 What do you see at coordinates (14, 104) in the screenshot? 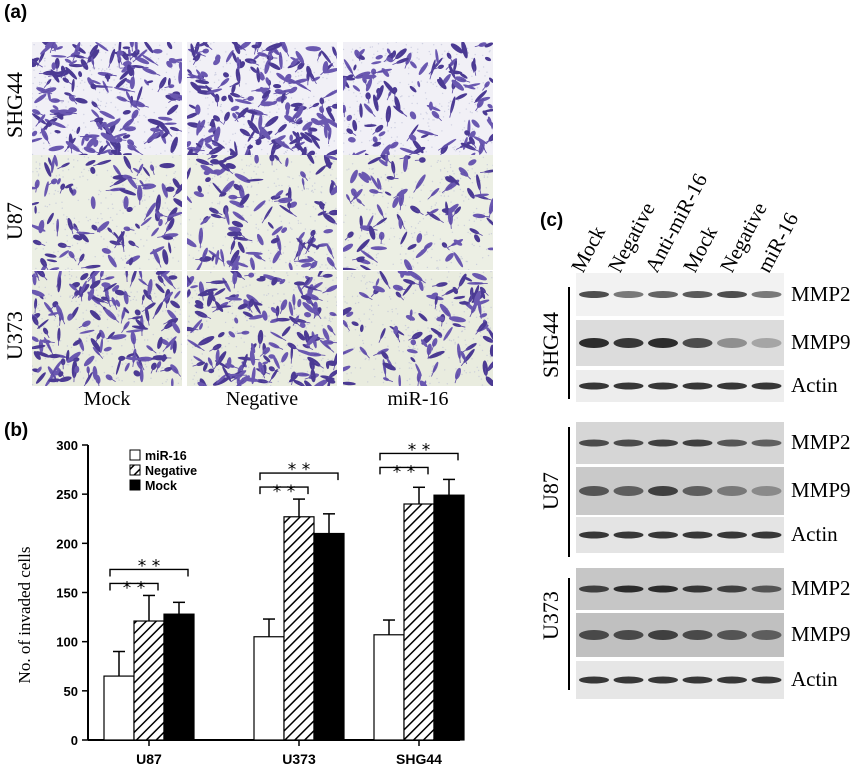
I see `row-label-shg44: SHG44` at bounding box center [14, 104].